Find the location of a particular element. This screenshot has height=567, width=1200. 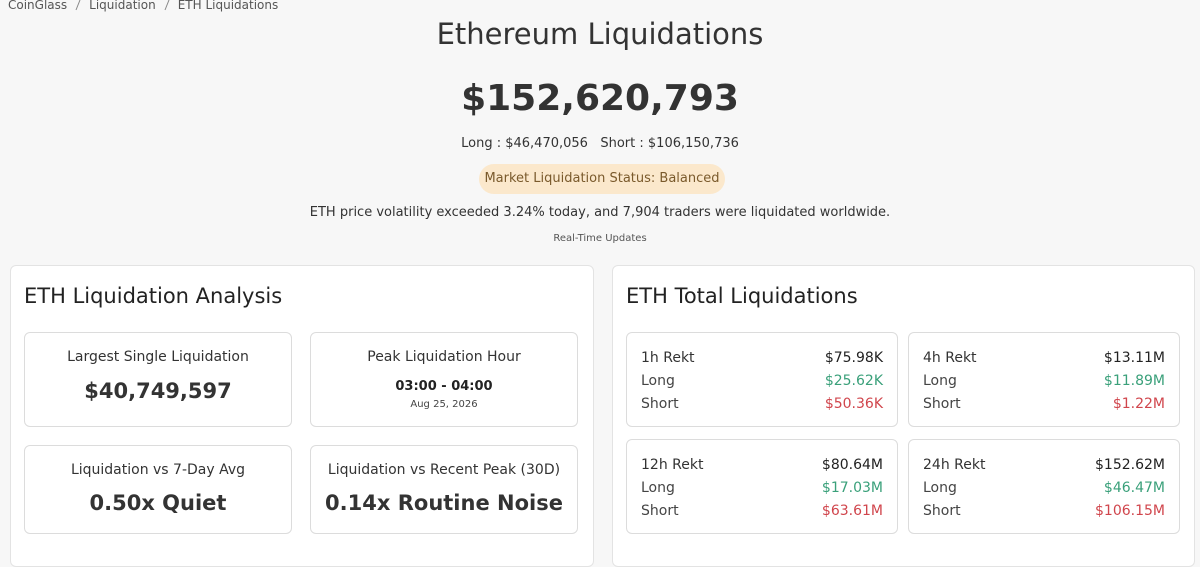

breadcrumb-link: Liquidation is located at coordinates (122, 6).